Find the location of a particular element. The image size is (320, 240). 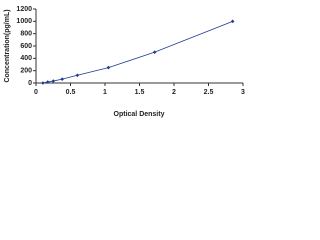

x-tick-label: 0 is located at coordinates (36, 92).